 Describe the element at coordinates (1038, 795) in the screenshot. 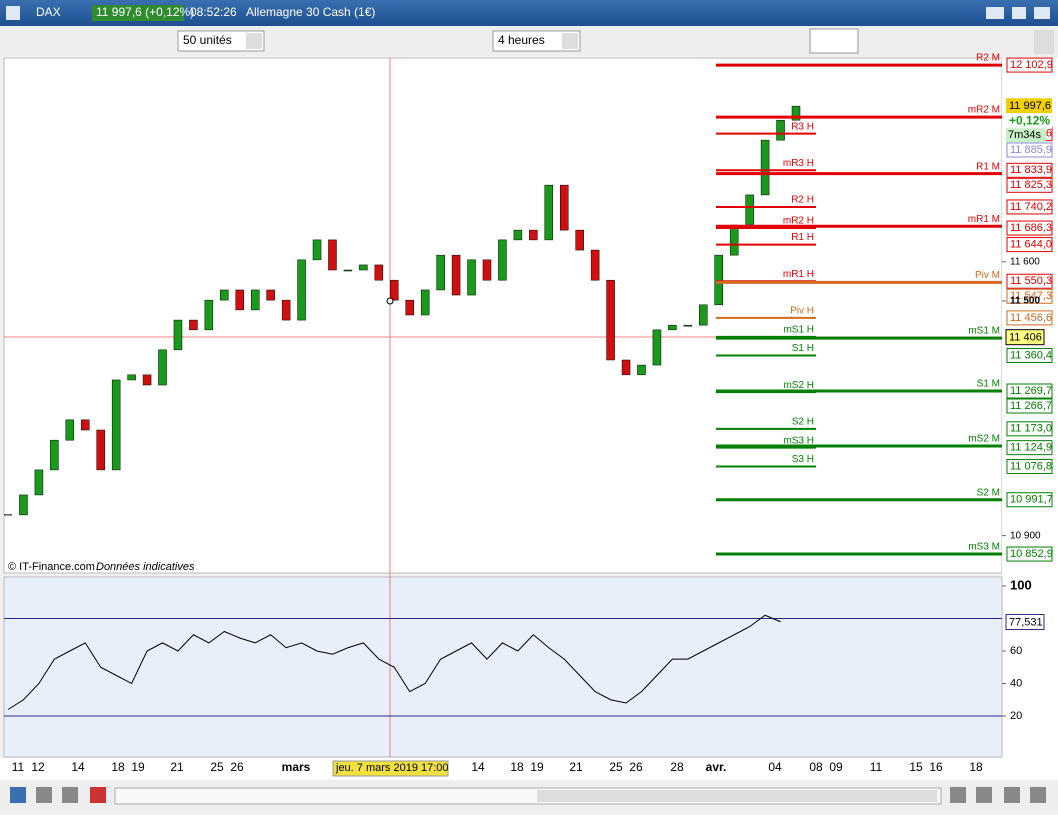

I see `zoom-in` at that location.